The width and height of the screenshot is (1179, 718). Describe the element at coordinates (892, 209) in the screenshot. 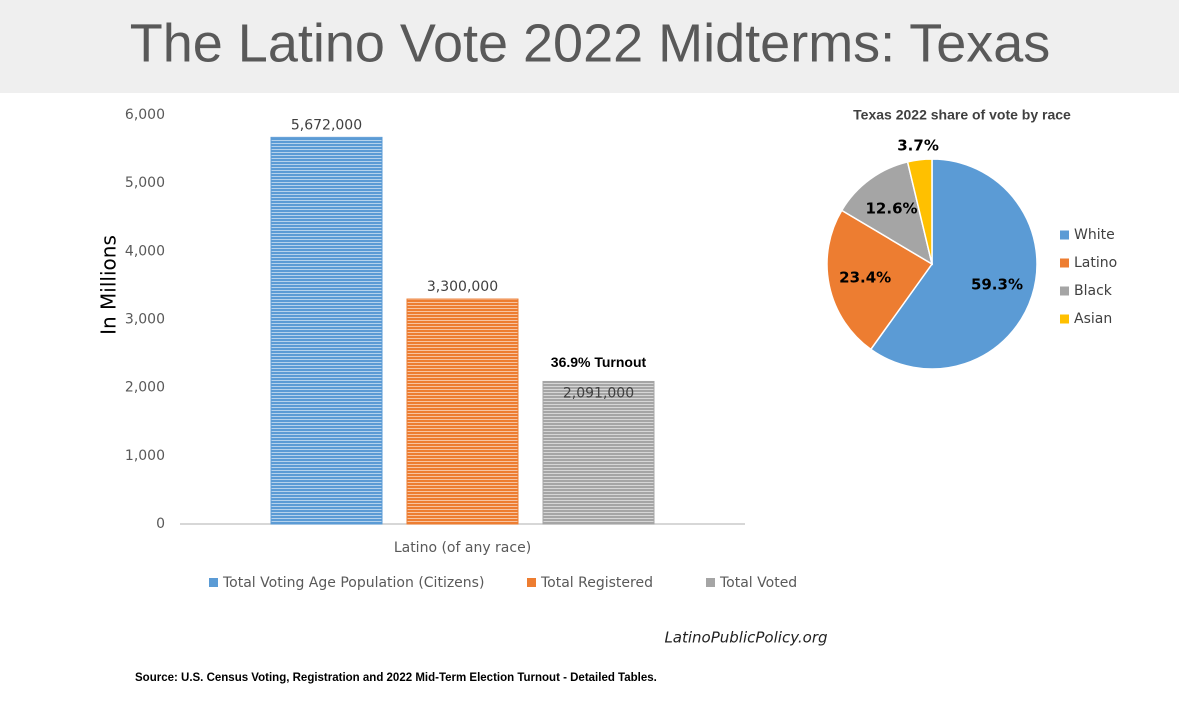

I see `pie-value-label: 12.6%` at that location.